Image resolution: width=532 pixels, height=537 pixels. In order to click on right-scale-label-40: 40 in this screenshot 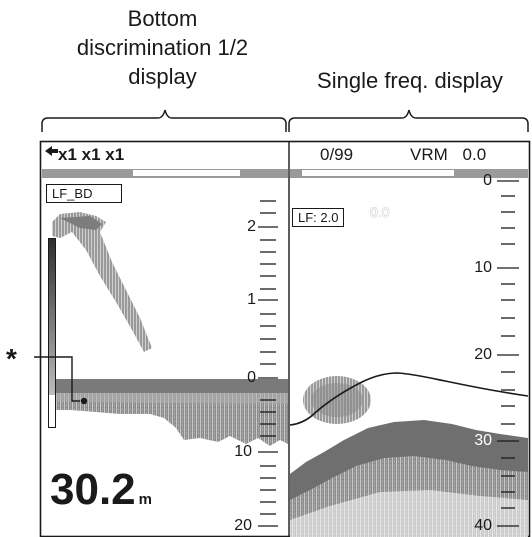, I will do `click(483, 525)`.